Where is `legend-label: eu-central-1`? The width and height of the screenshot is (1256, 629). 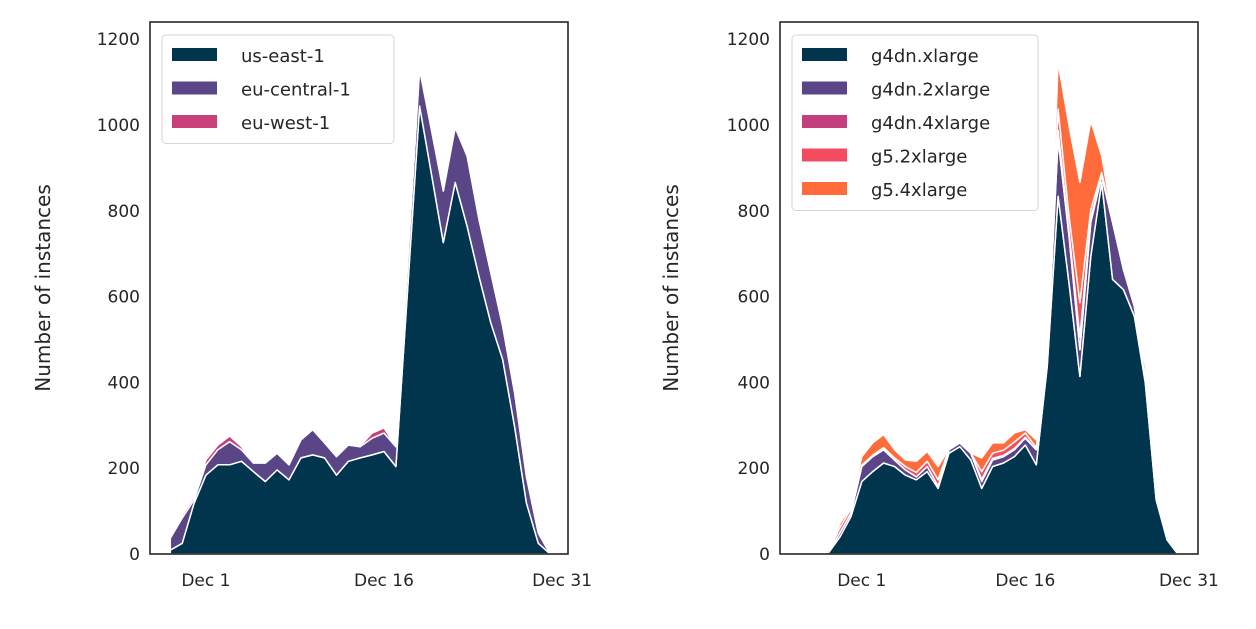
legend-label: eu-central-1 is located at coordinates (296, 90).